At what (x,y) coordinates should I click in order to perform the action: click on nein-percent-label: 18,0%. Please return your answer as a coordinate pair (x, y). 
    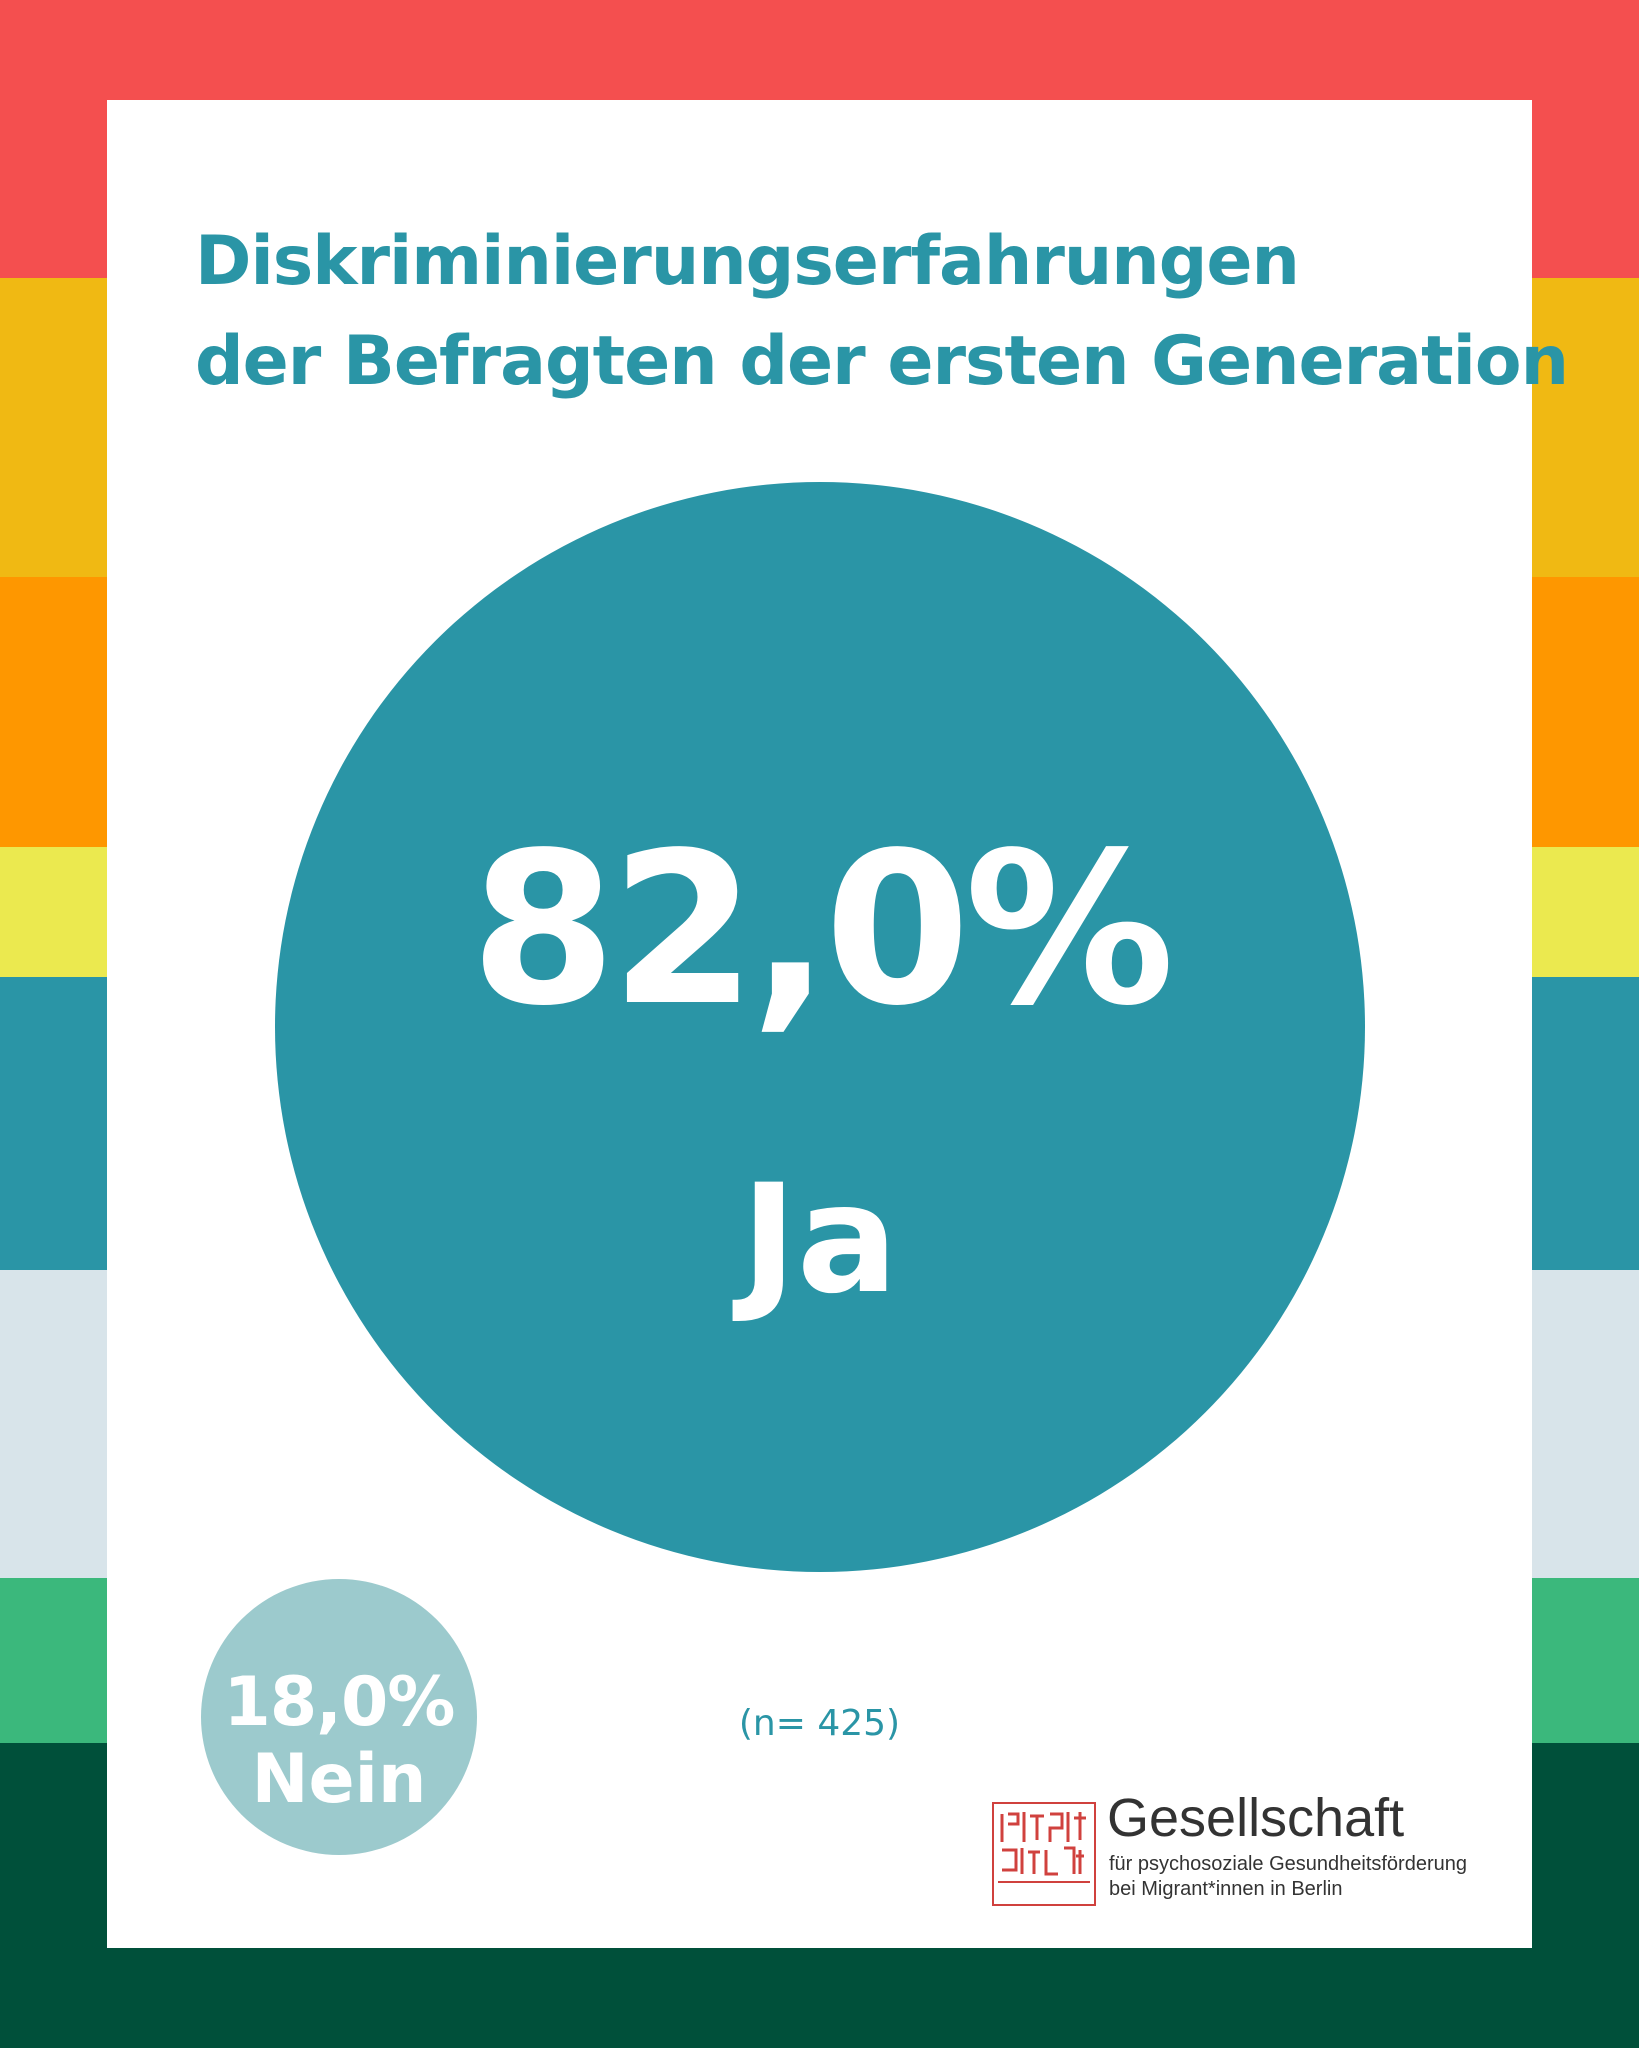
    Looking at the image, I should click on (339, 1702).